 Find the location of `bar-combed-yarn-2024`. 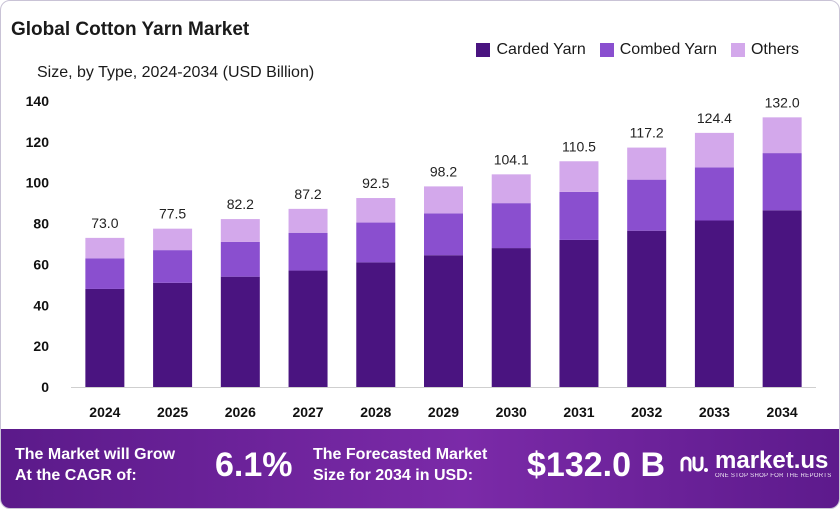

bar-combed-yarn-2024 is located at coordinates (105, 273).